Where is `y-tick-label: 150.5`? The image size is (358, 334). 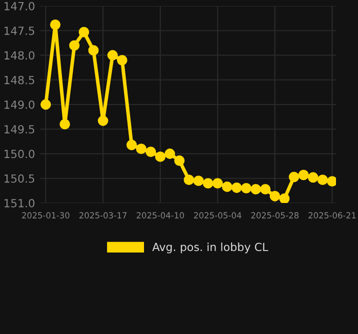
y-tick-label: 150.5 is located at coordinates (19, 178).